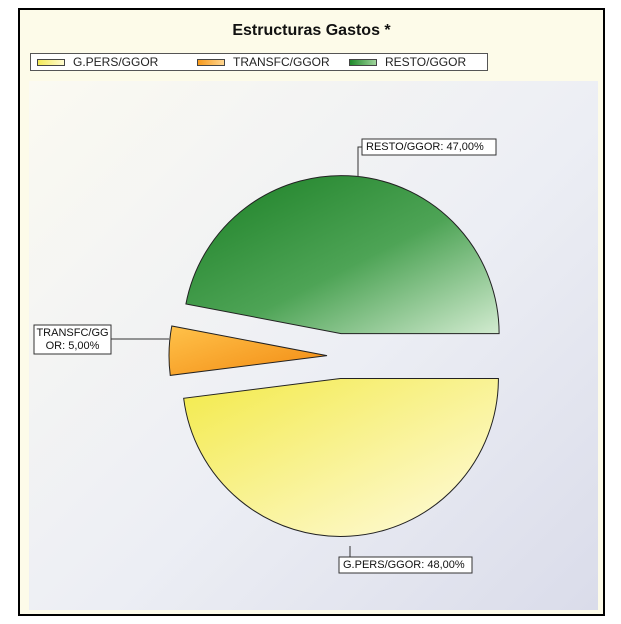  Describe the element at coordinates (101, 339) in the screenshot. I see `data-label-transfc: TRANSFC/GGOR: 5,00%` at that location.